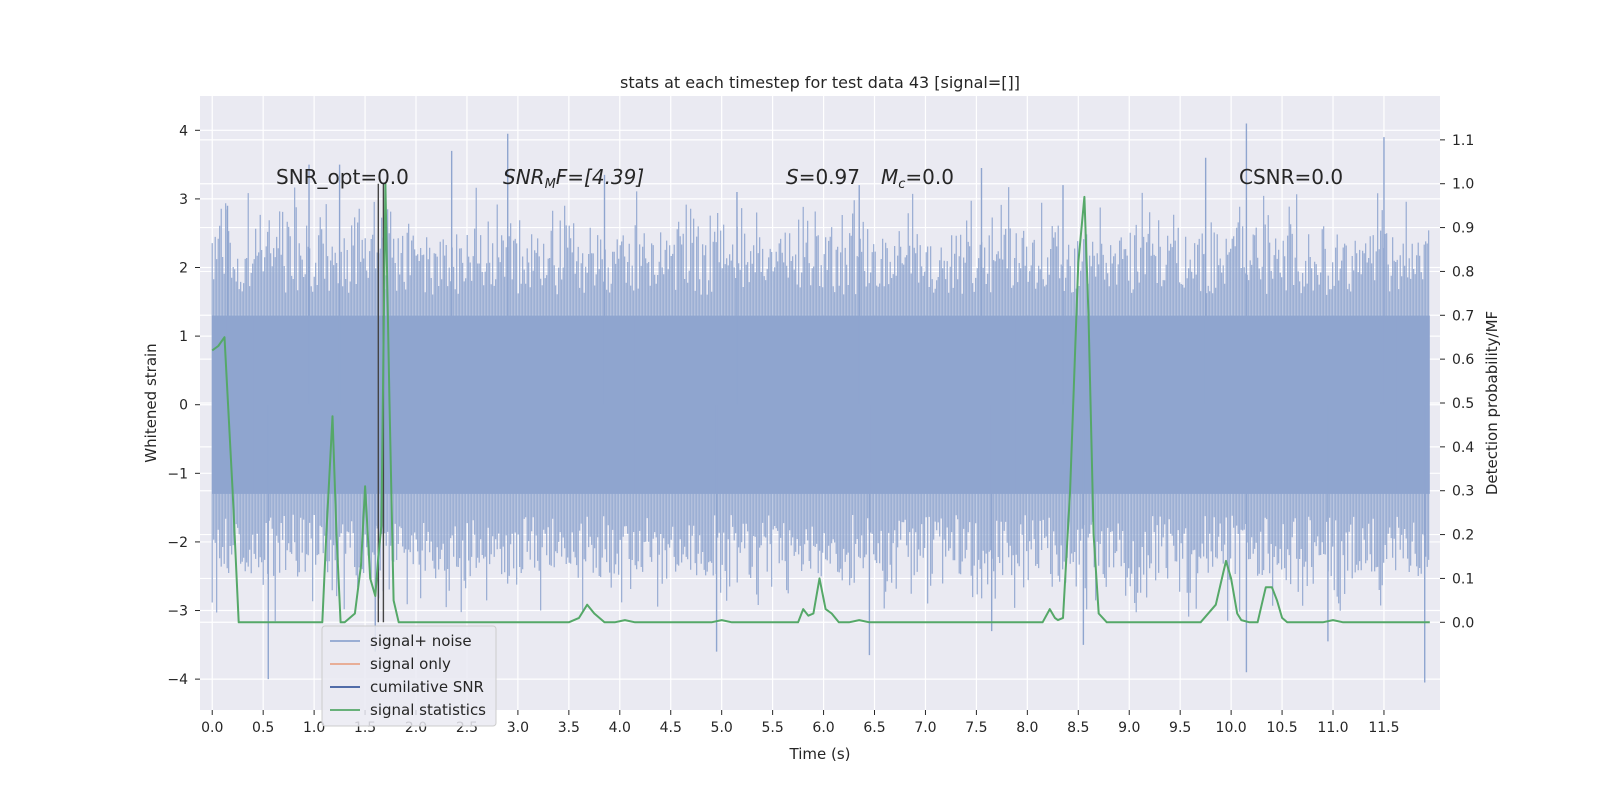 The height and width of the screenshot is (800, 1600). I want to click on right-y-tick-label: 0.9, so click(1463, 229).